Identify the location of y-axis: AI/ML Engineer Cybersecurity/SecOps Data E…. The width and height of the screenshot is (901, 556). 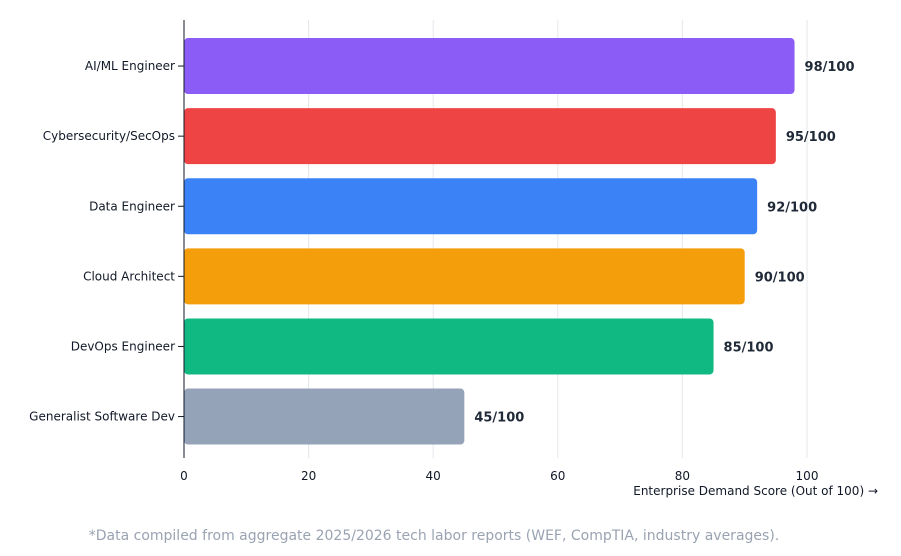
(107, 239).